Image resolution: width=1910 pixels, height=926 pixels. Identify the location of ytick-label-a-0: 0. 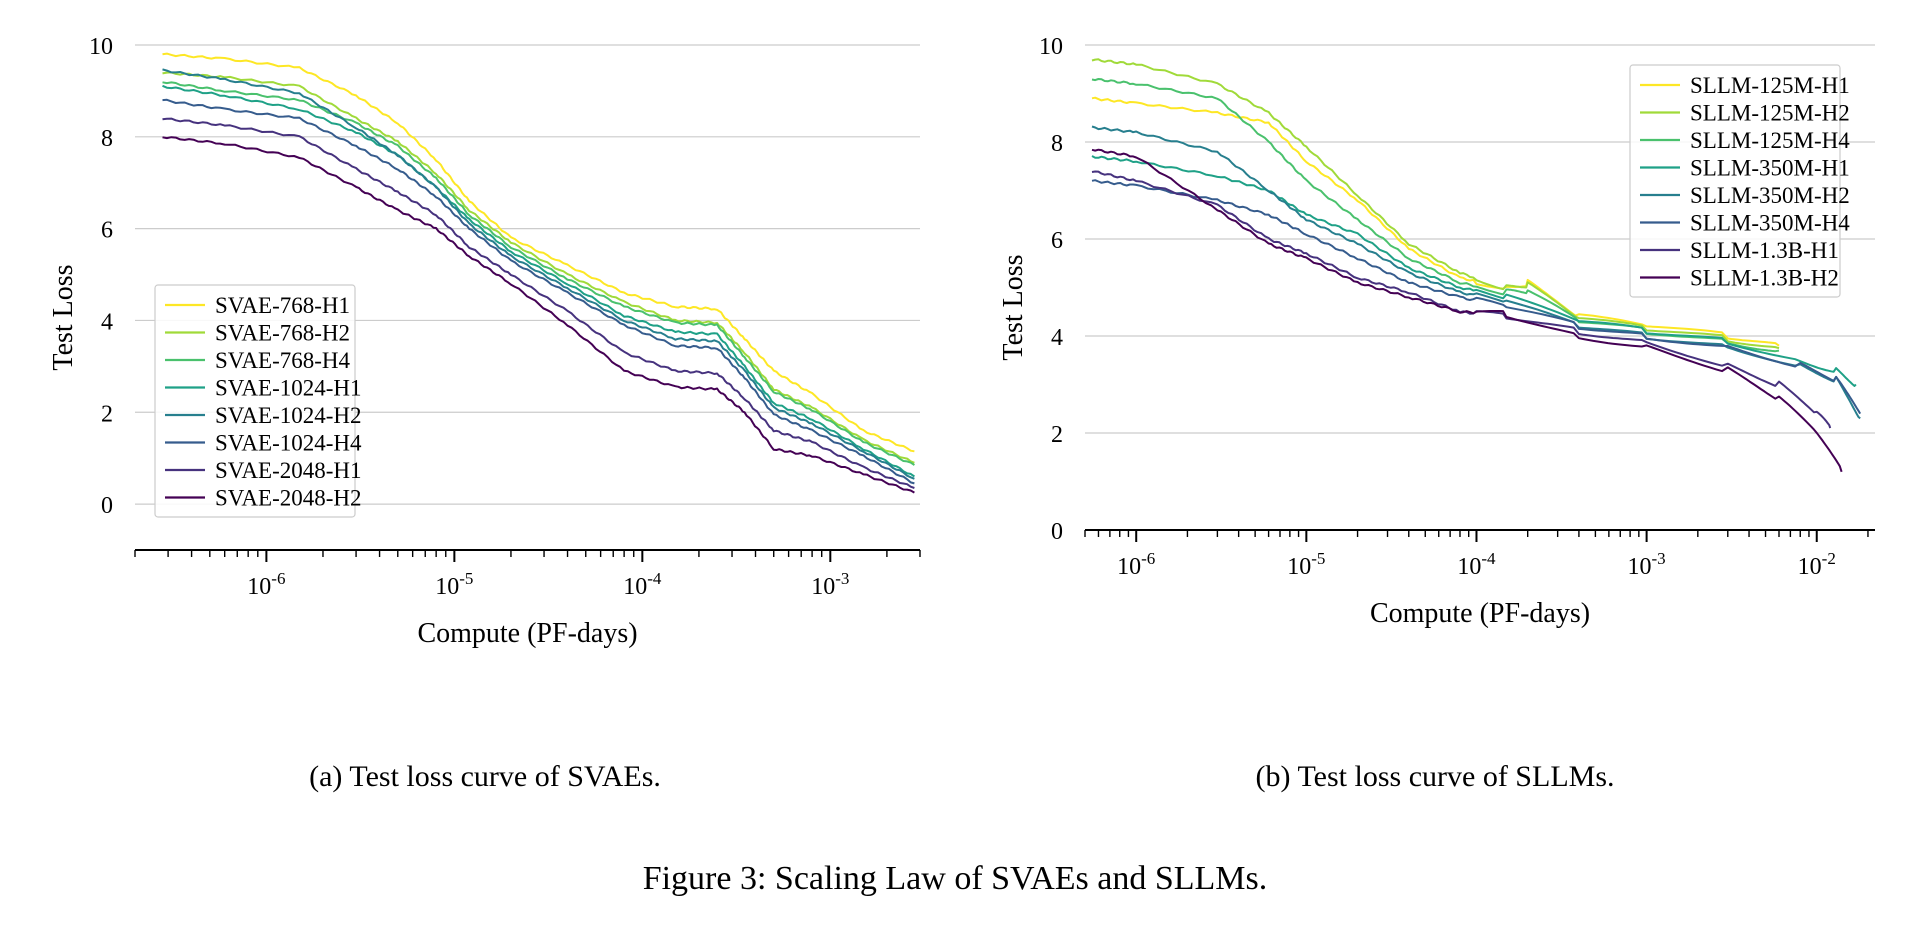
(107, 506).